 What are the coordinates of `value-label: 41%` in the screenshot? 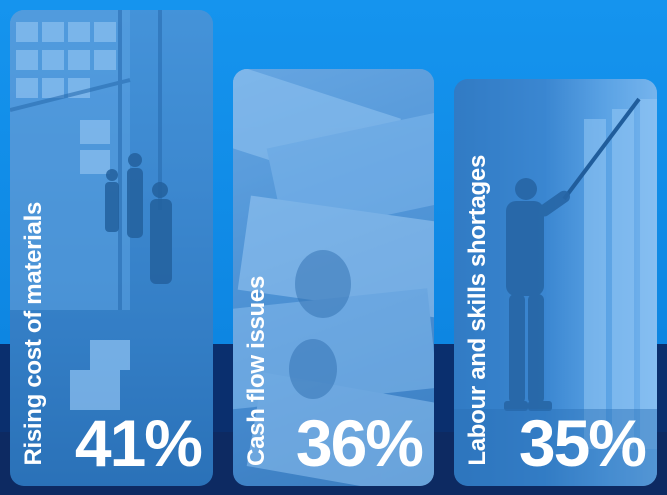 It's located at (138, 443).